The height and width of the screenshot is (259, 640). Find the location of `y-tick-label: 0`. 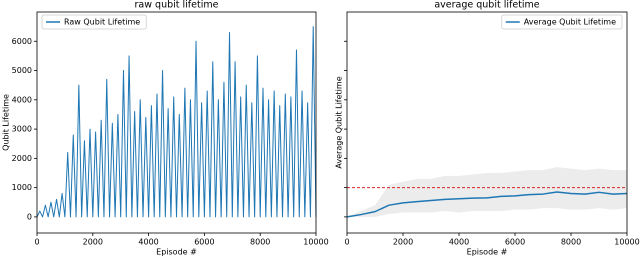

y-tick-label: 0 is located at coordinates (29, 216).